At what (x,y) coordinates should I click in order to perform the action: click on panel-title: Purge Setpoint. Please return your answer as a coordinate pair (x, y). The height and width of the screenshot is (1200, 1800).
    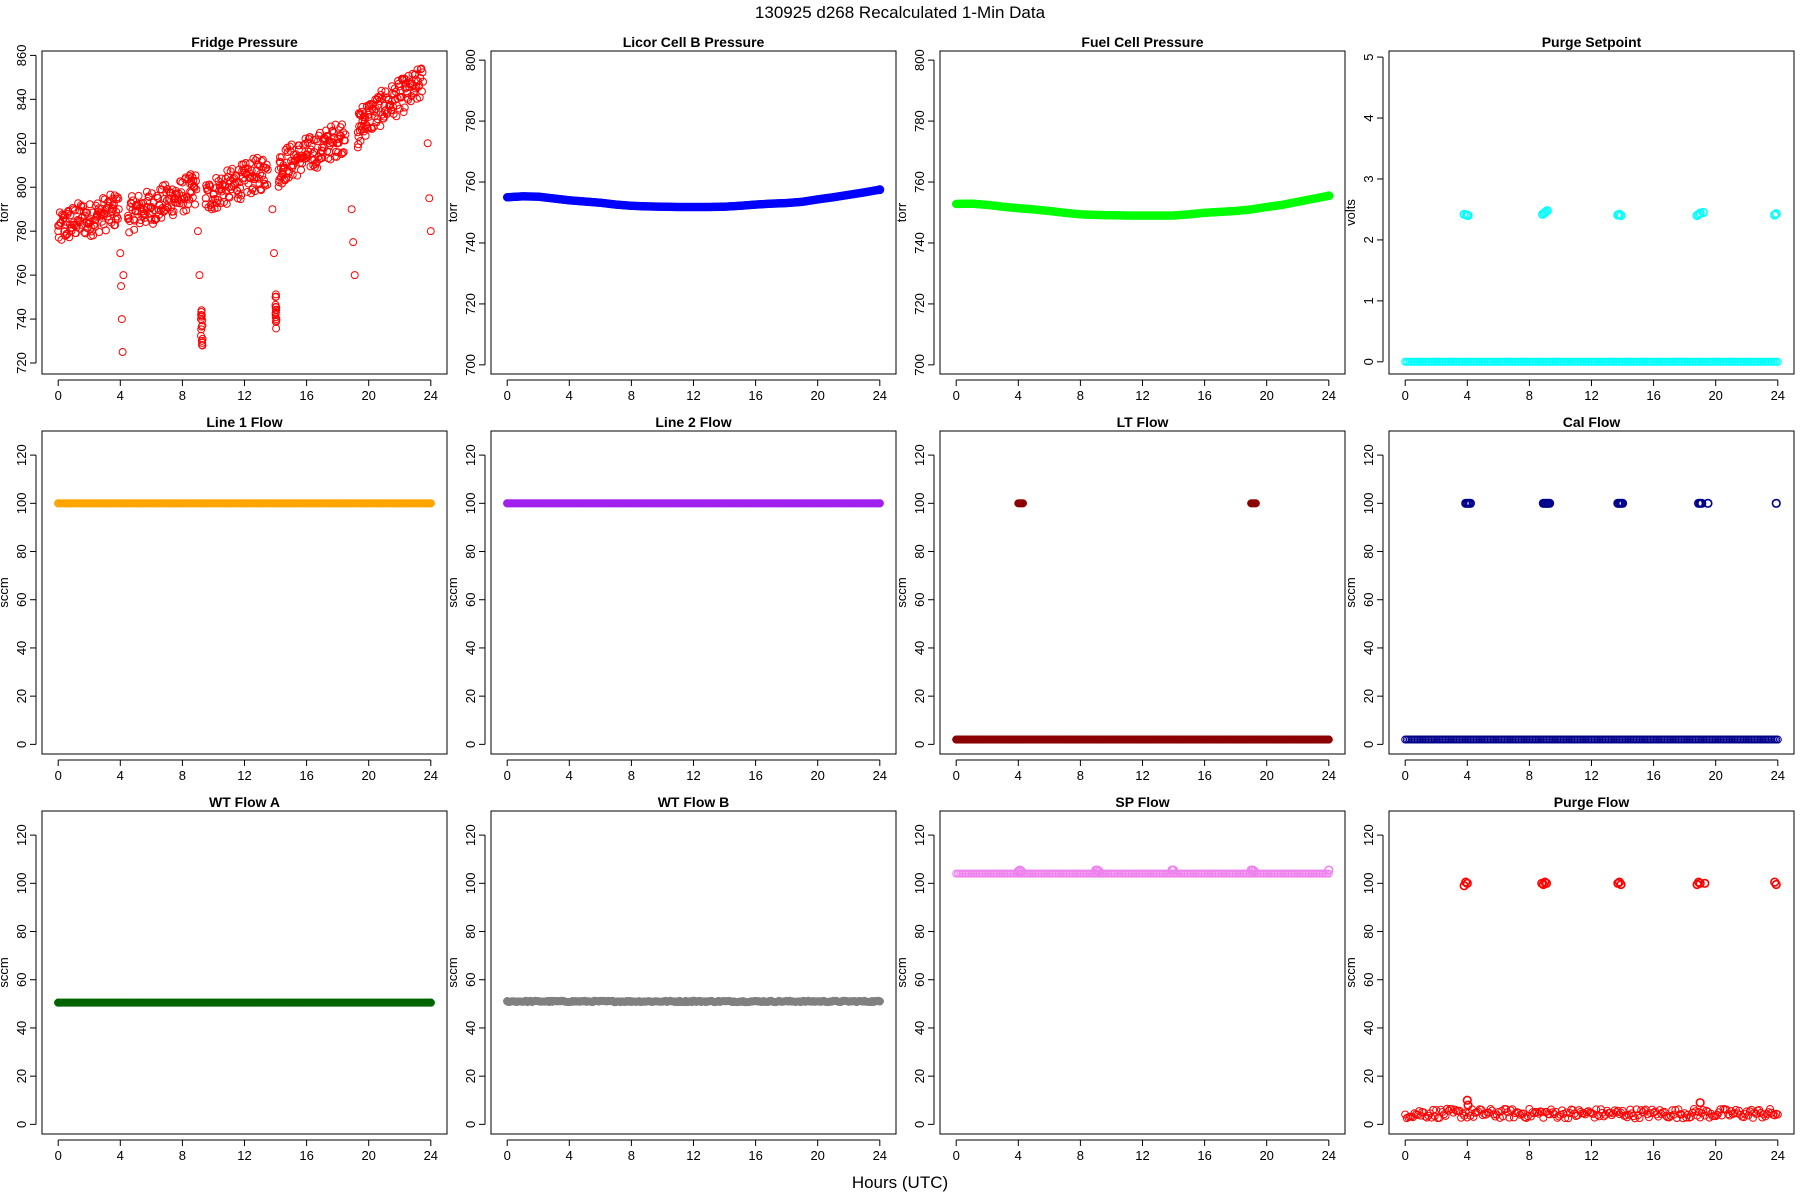
    Looking at the image, I should click on (1592, 42).